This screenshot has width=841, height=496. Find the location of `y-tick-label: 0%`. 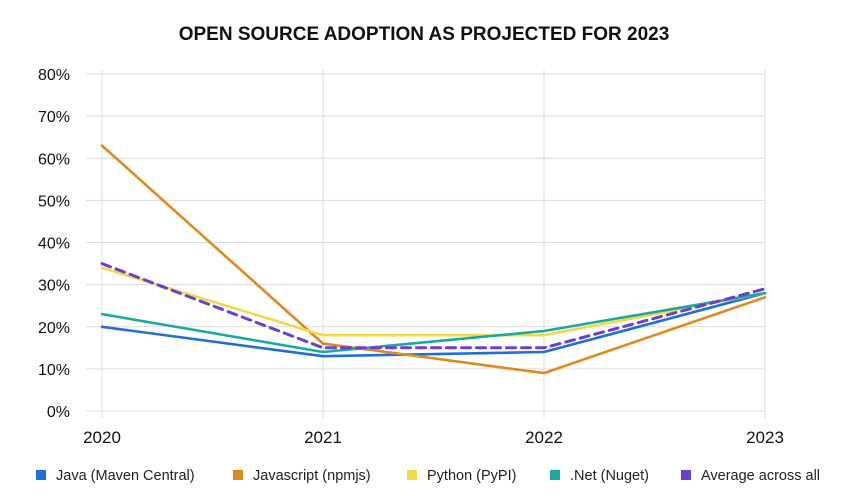

y-tick-label: 0% is located at coordinates (58, 412).